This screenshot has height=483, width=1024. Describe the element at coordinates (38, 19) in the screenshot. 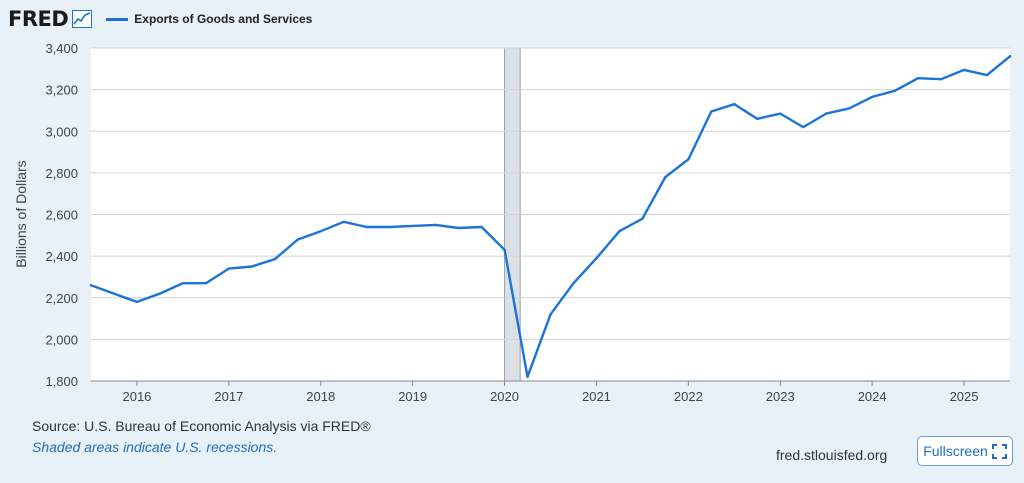

I see `fred-logo: FRED` at that location.